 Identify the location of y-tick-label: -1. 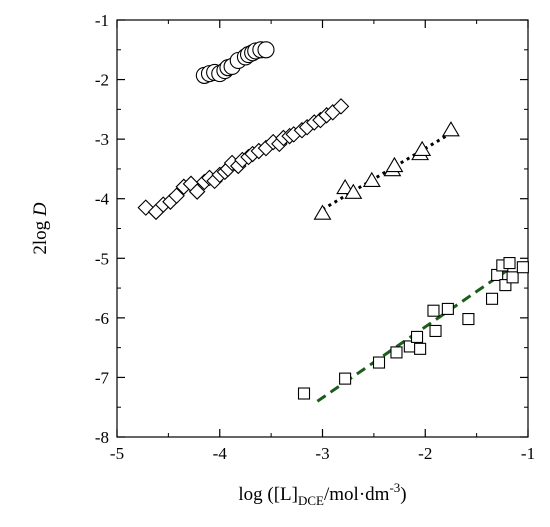
(102, 20).